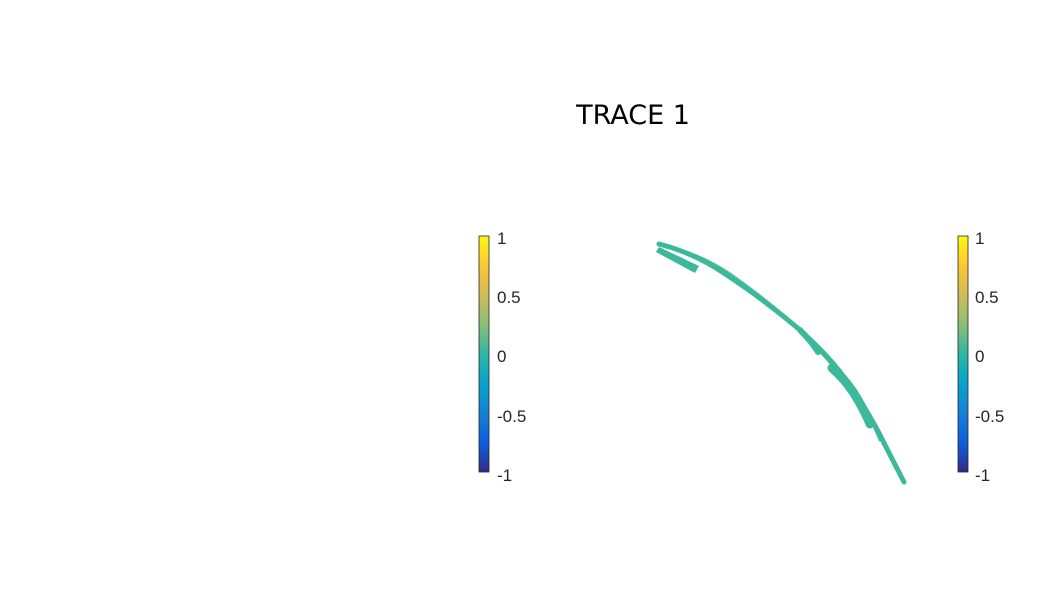 The image size is (1063, 591). What do you see at coordinates (511, 357) in the screenshot?
I see `colorbar-left-ticks: 1 0.5 0 -0.5 -1` at bounding box center [511, 357].